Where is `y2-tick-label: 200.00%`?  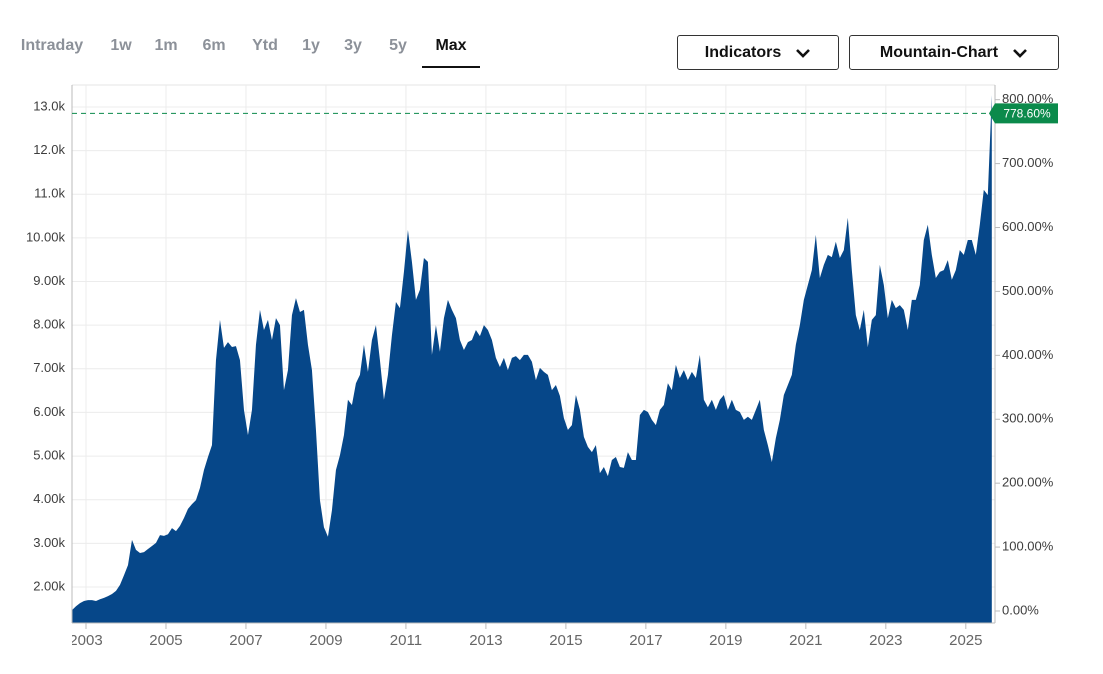 y2-tick-label: 200.00% is located at coordinates (1028, 482).